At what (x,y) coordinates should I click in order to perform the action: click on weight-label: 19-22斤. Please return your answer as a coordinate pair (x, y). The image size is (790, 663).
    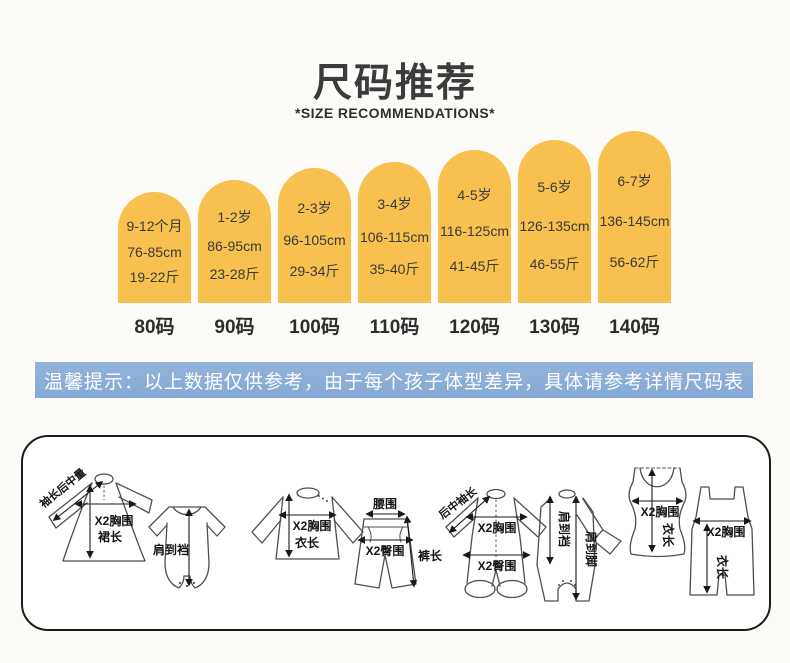
    Looking at the image, I should click on (154, 276).